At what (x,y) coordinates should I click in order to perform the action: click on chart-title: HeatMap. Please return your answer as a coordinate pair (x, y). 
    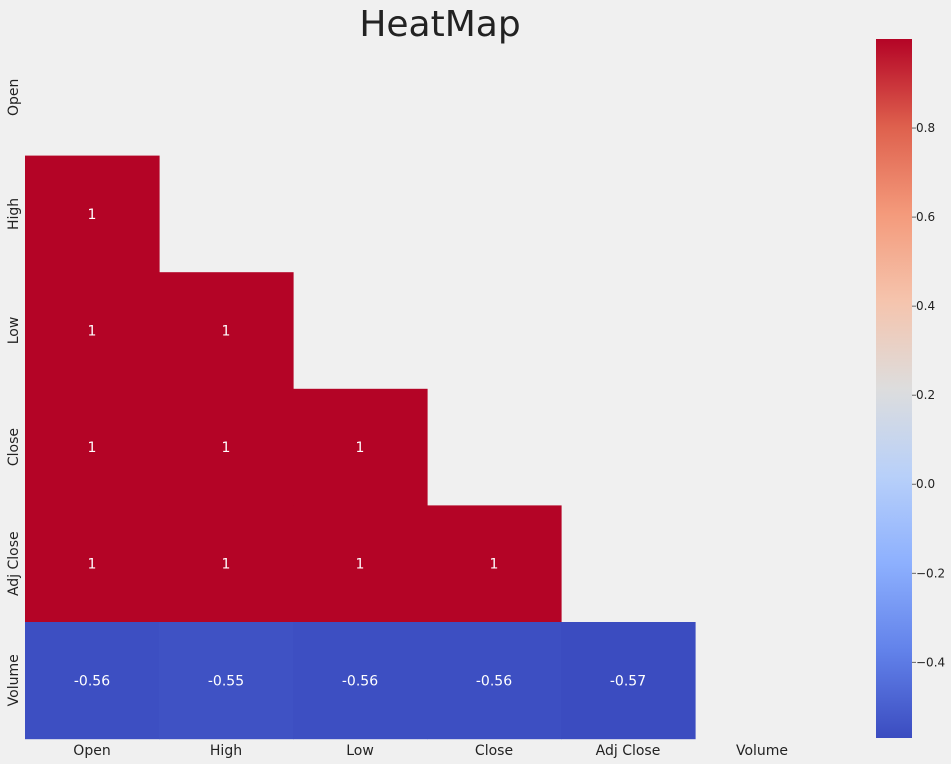
    Looking at the image, I should click on (439, 24).